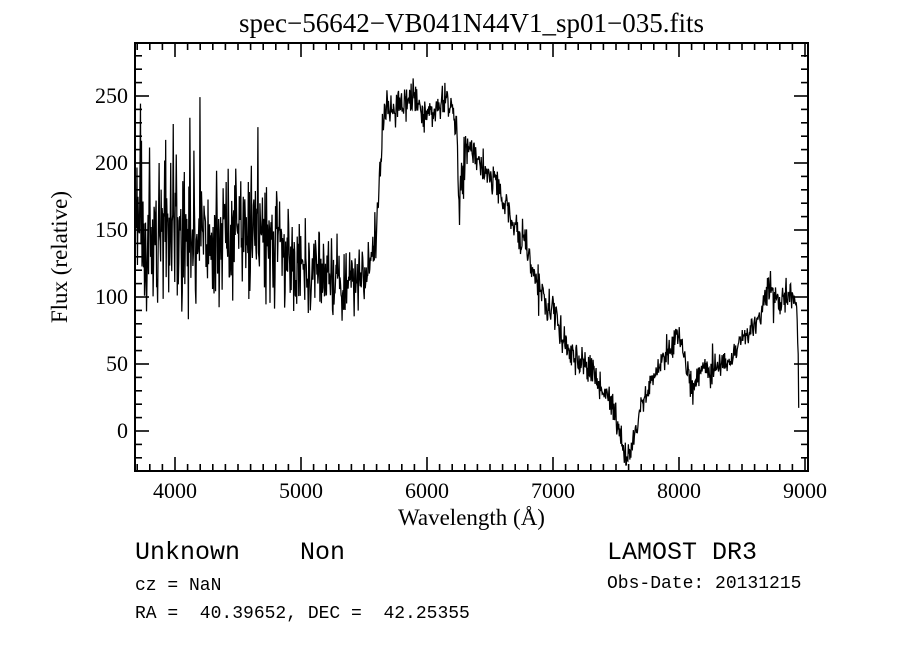 The width and height of the screenshot is (900, 649). What do you see at coordinates (805, 490) in the screenshot?
I see `x-tick-label: 9000` at bounding box center [805, 490].